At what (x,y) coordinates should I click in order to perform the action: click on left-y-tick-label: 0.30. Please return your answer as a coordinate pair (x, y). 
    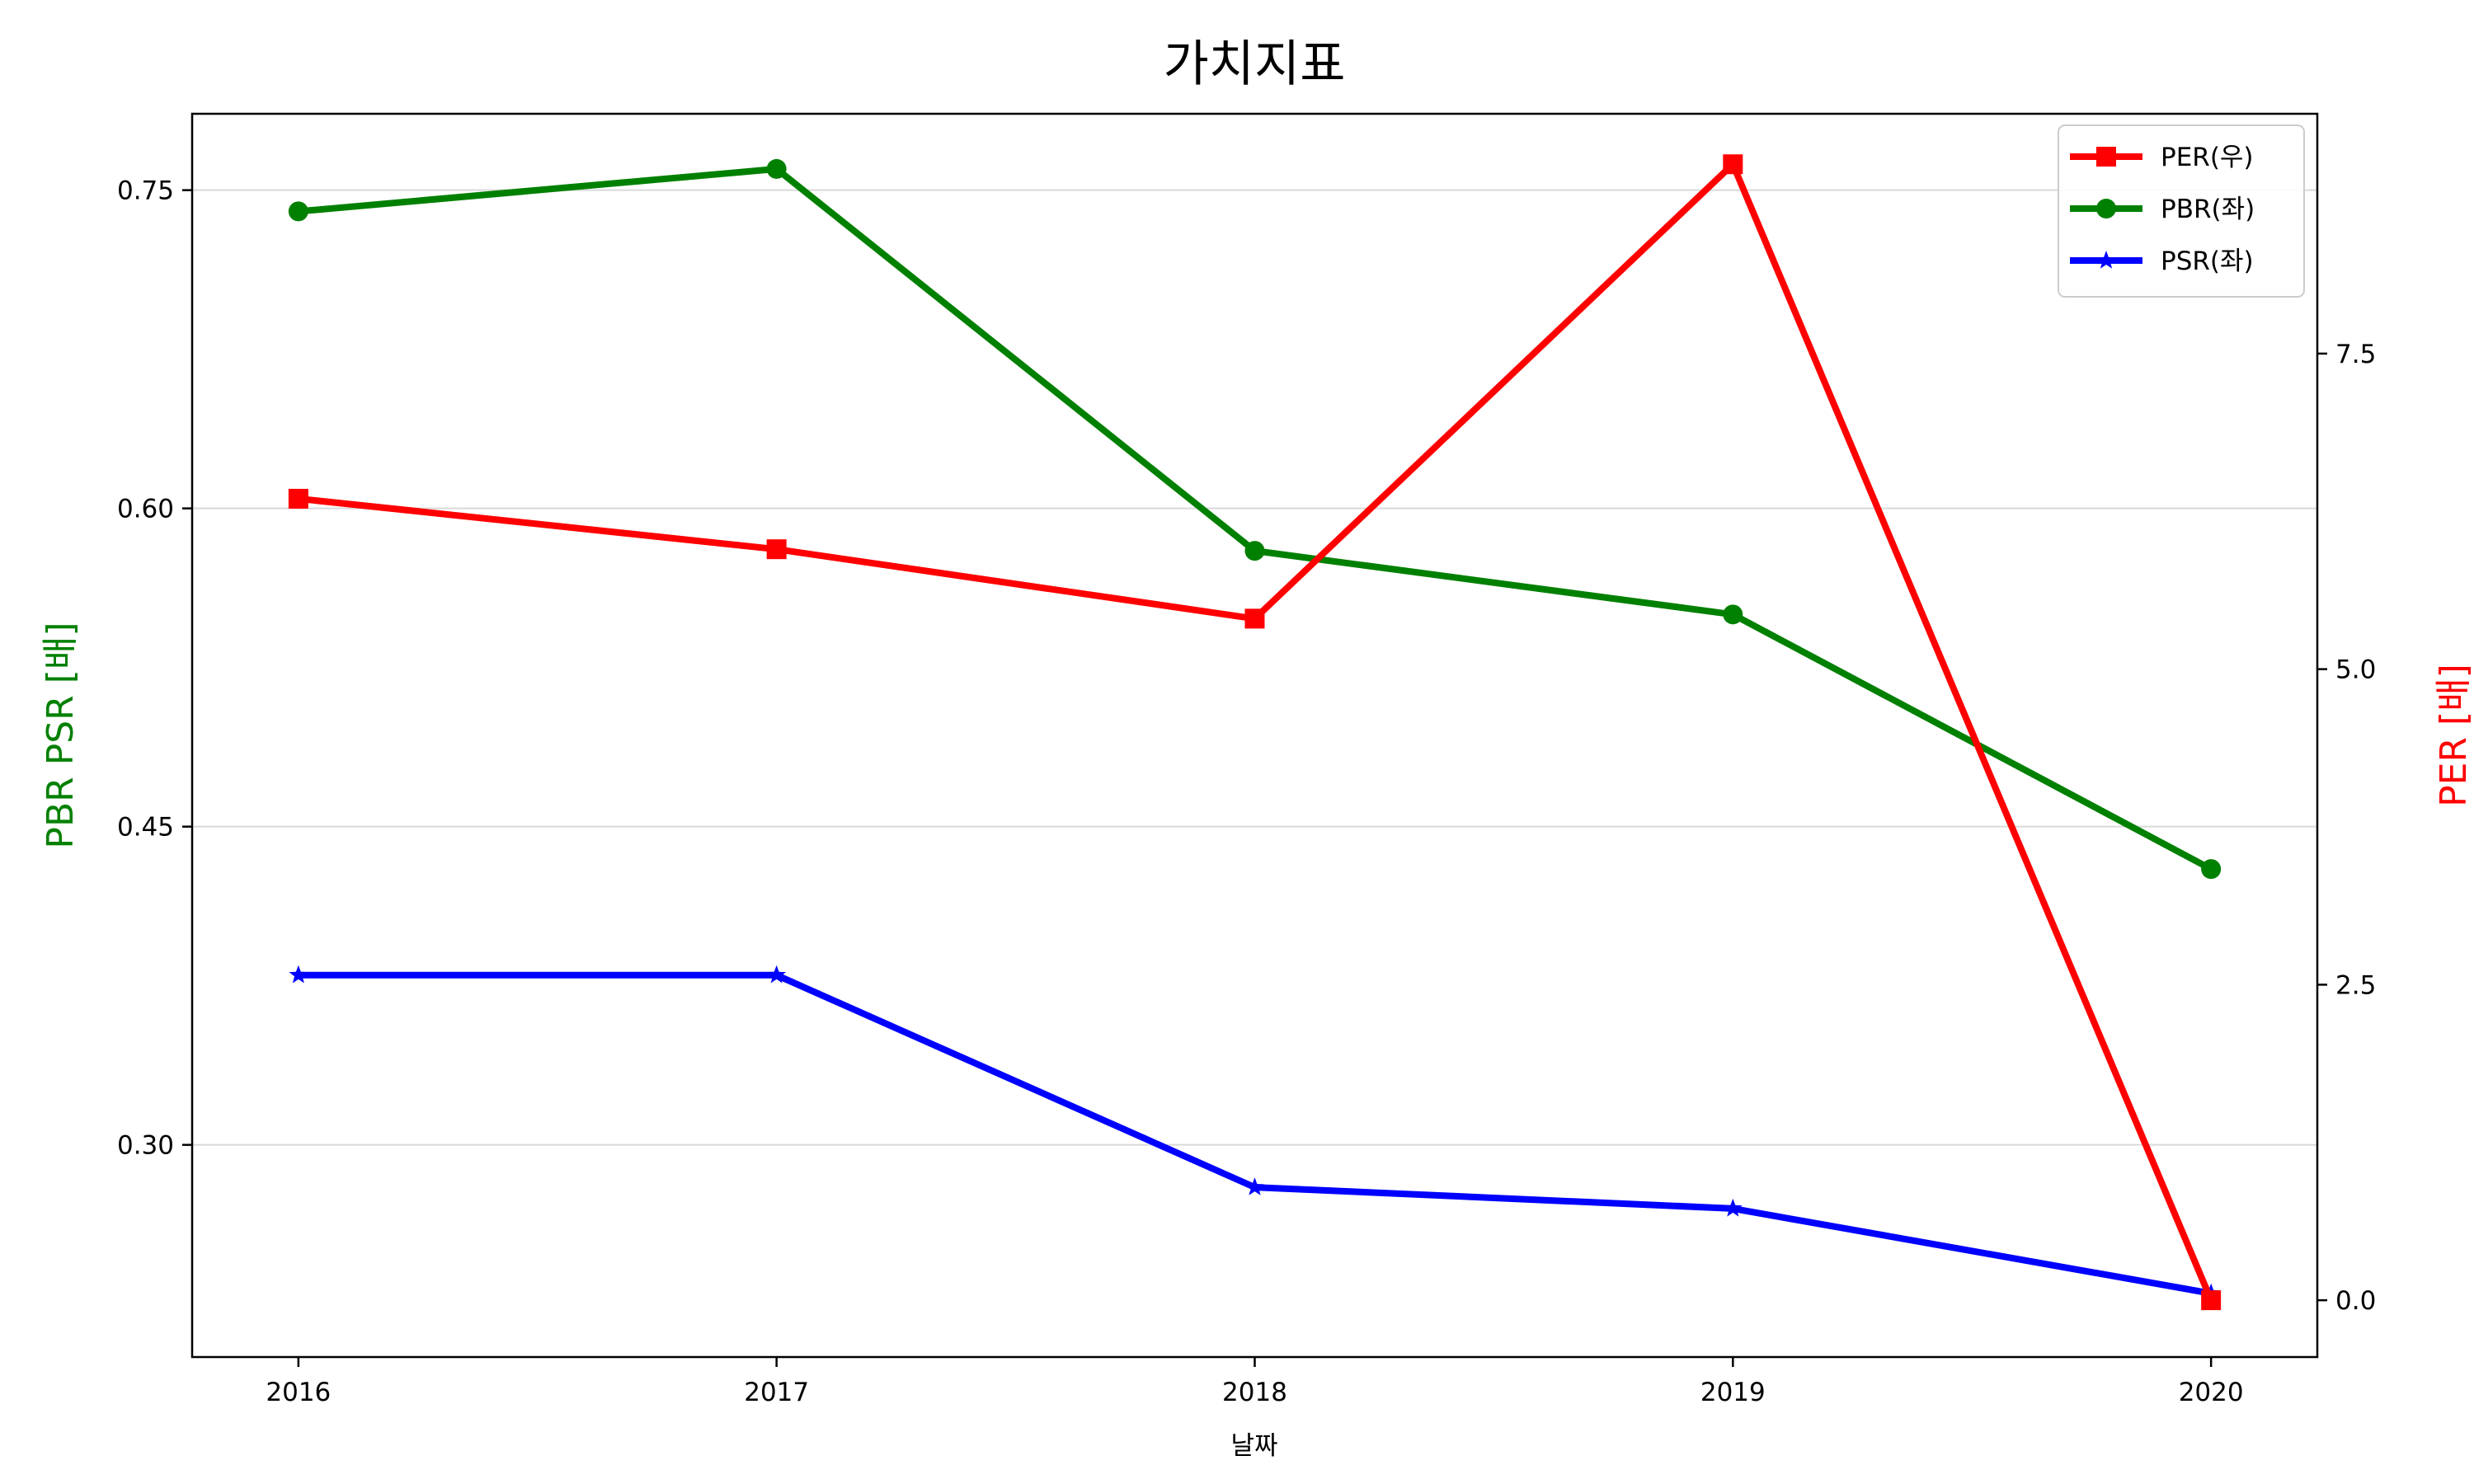
    Looking at the image, I should click on (145, 1146).